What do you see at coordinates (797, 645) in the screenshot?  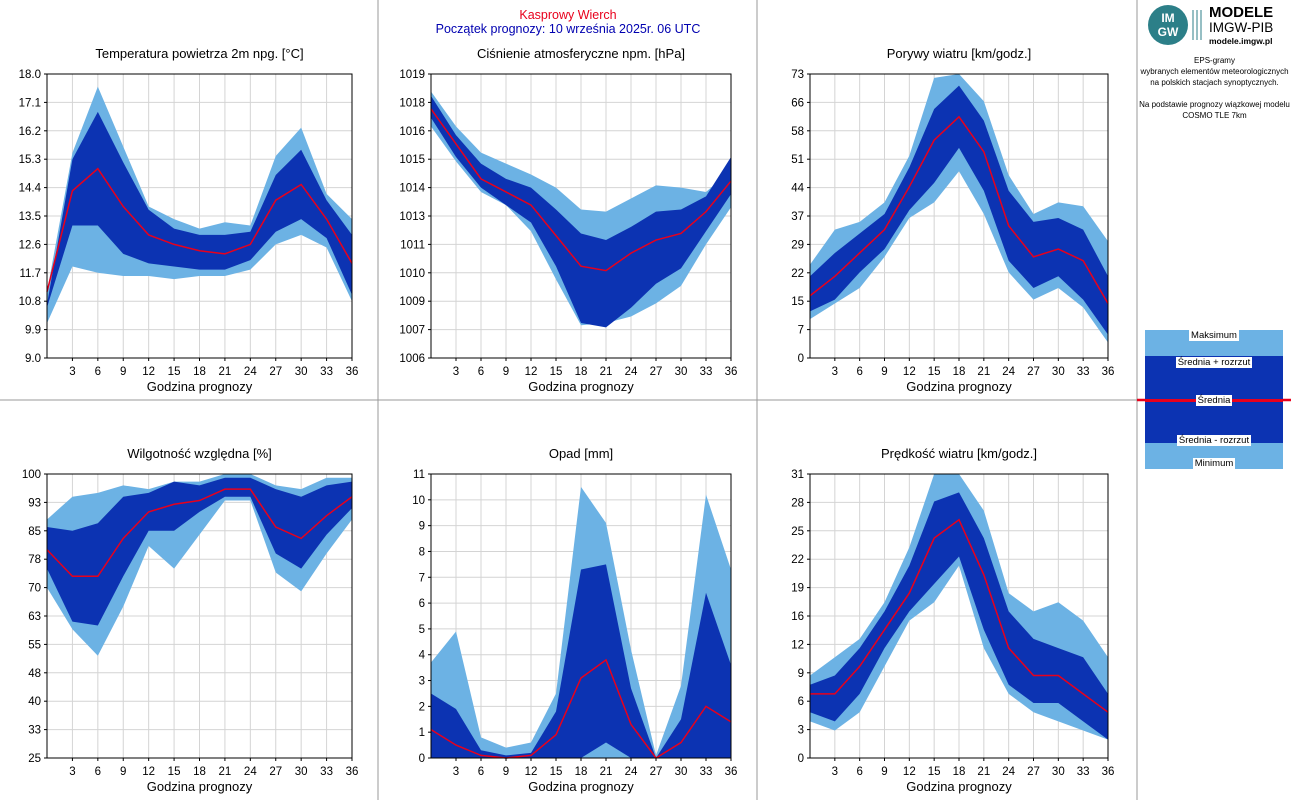 I see `y-tick-label: 12` at bounding box center [797, 645].